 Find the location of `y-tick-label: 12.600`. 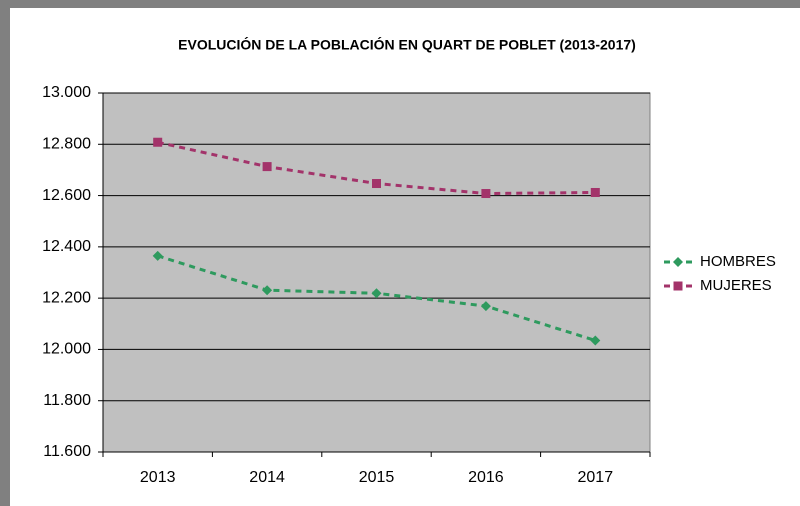

y-tick-label: 12.600 is located at coordinates (66, 195).